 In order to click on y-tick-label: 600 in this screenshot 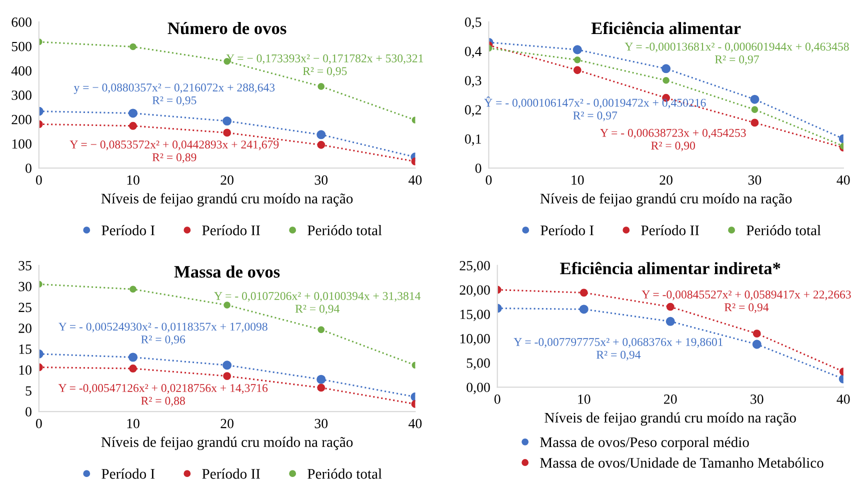, I will do `click(22, 22)`.